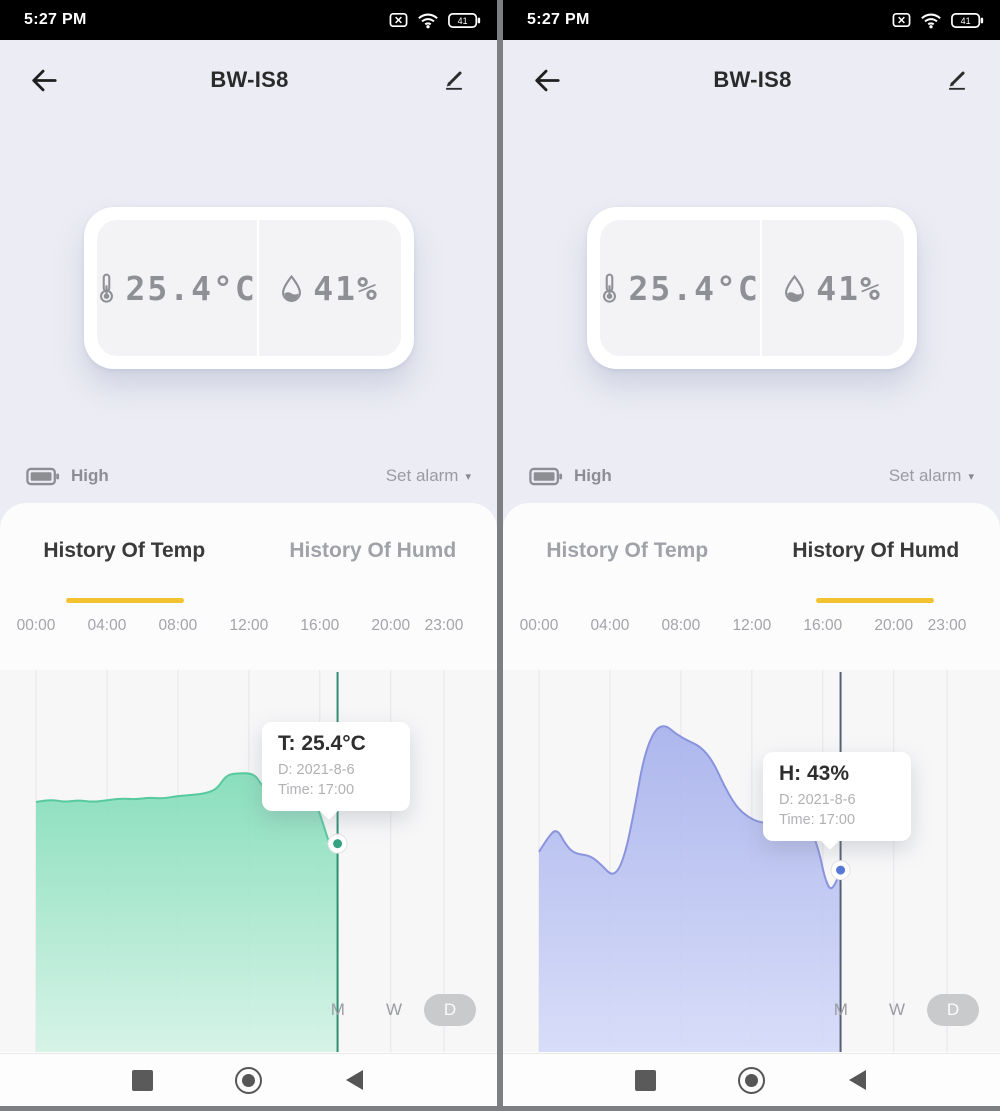 The height and width of the screenshot is (1111, 1000). Describe the element at coordinates (500, 555) in the screenshot. I see `screens-divider` at that location.